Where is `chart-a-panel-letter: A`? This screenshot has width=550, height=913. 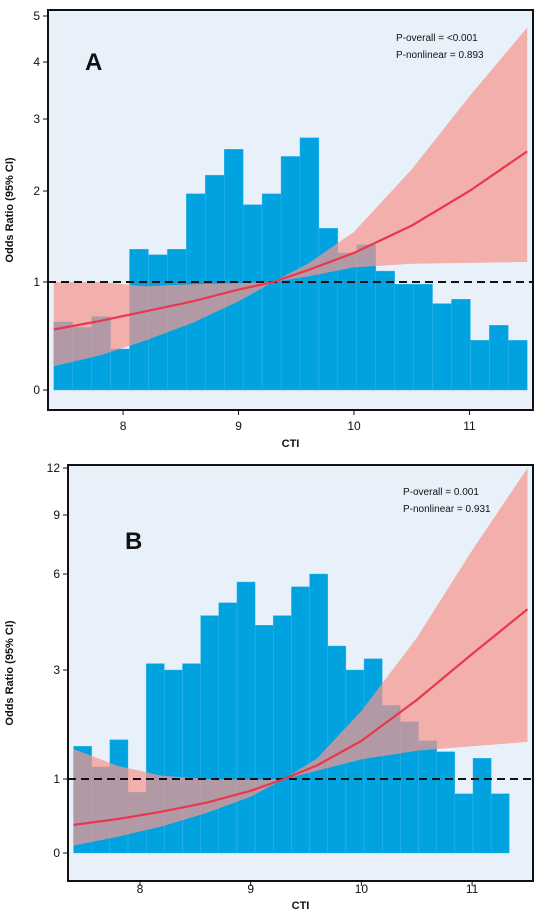
chart-a-panel-letter: A is located at coordinates (93, 62).